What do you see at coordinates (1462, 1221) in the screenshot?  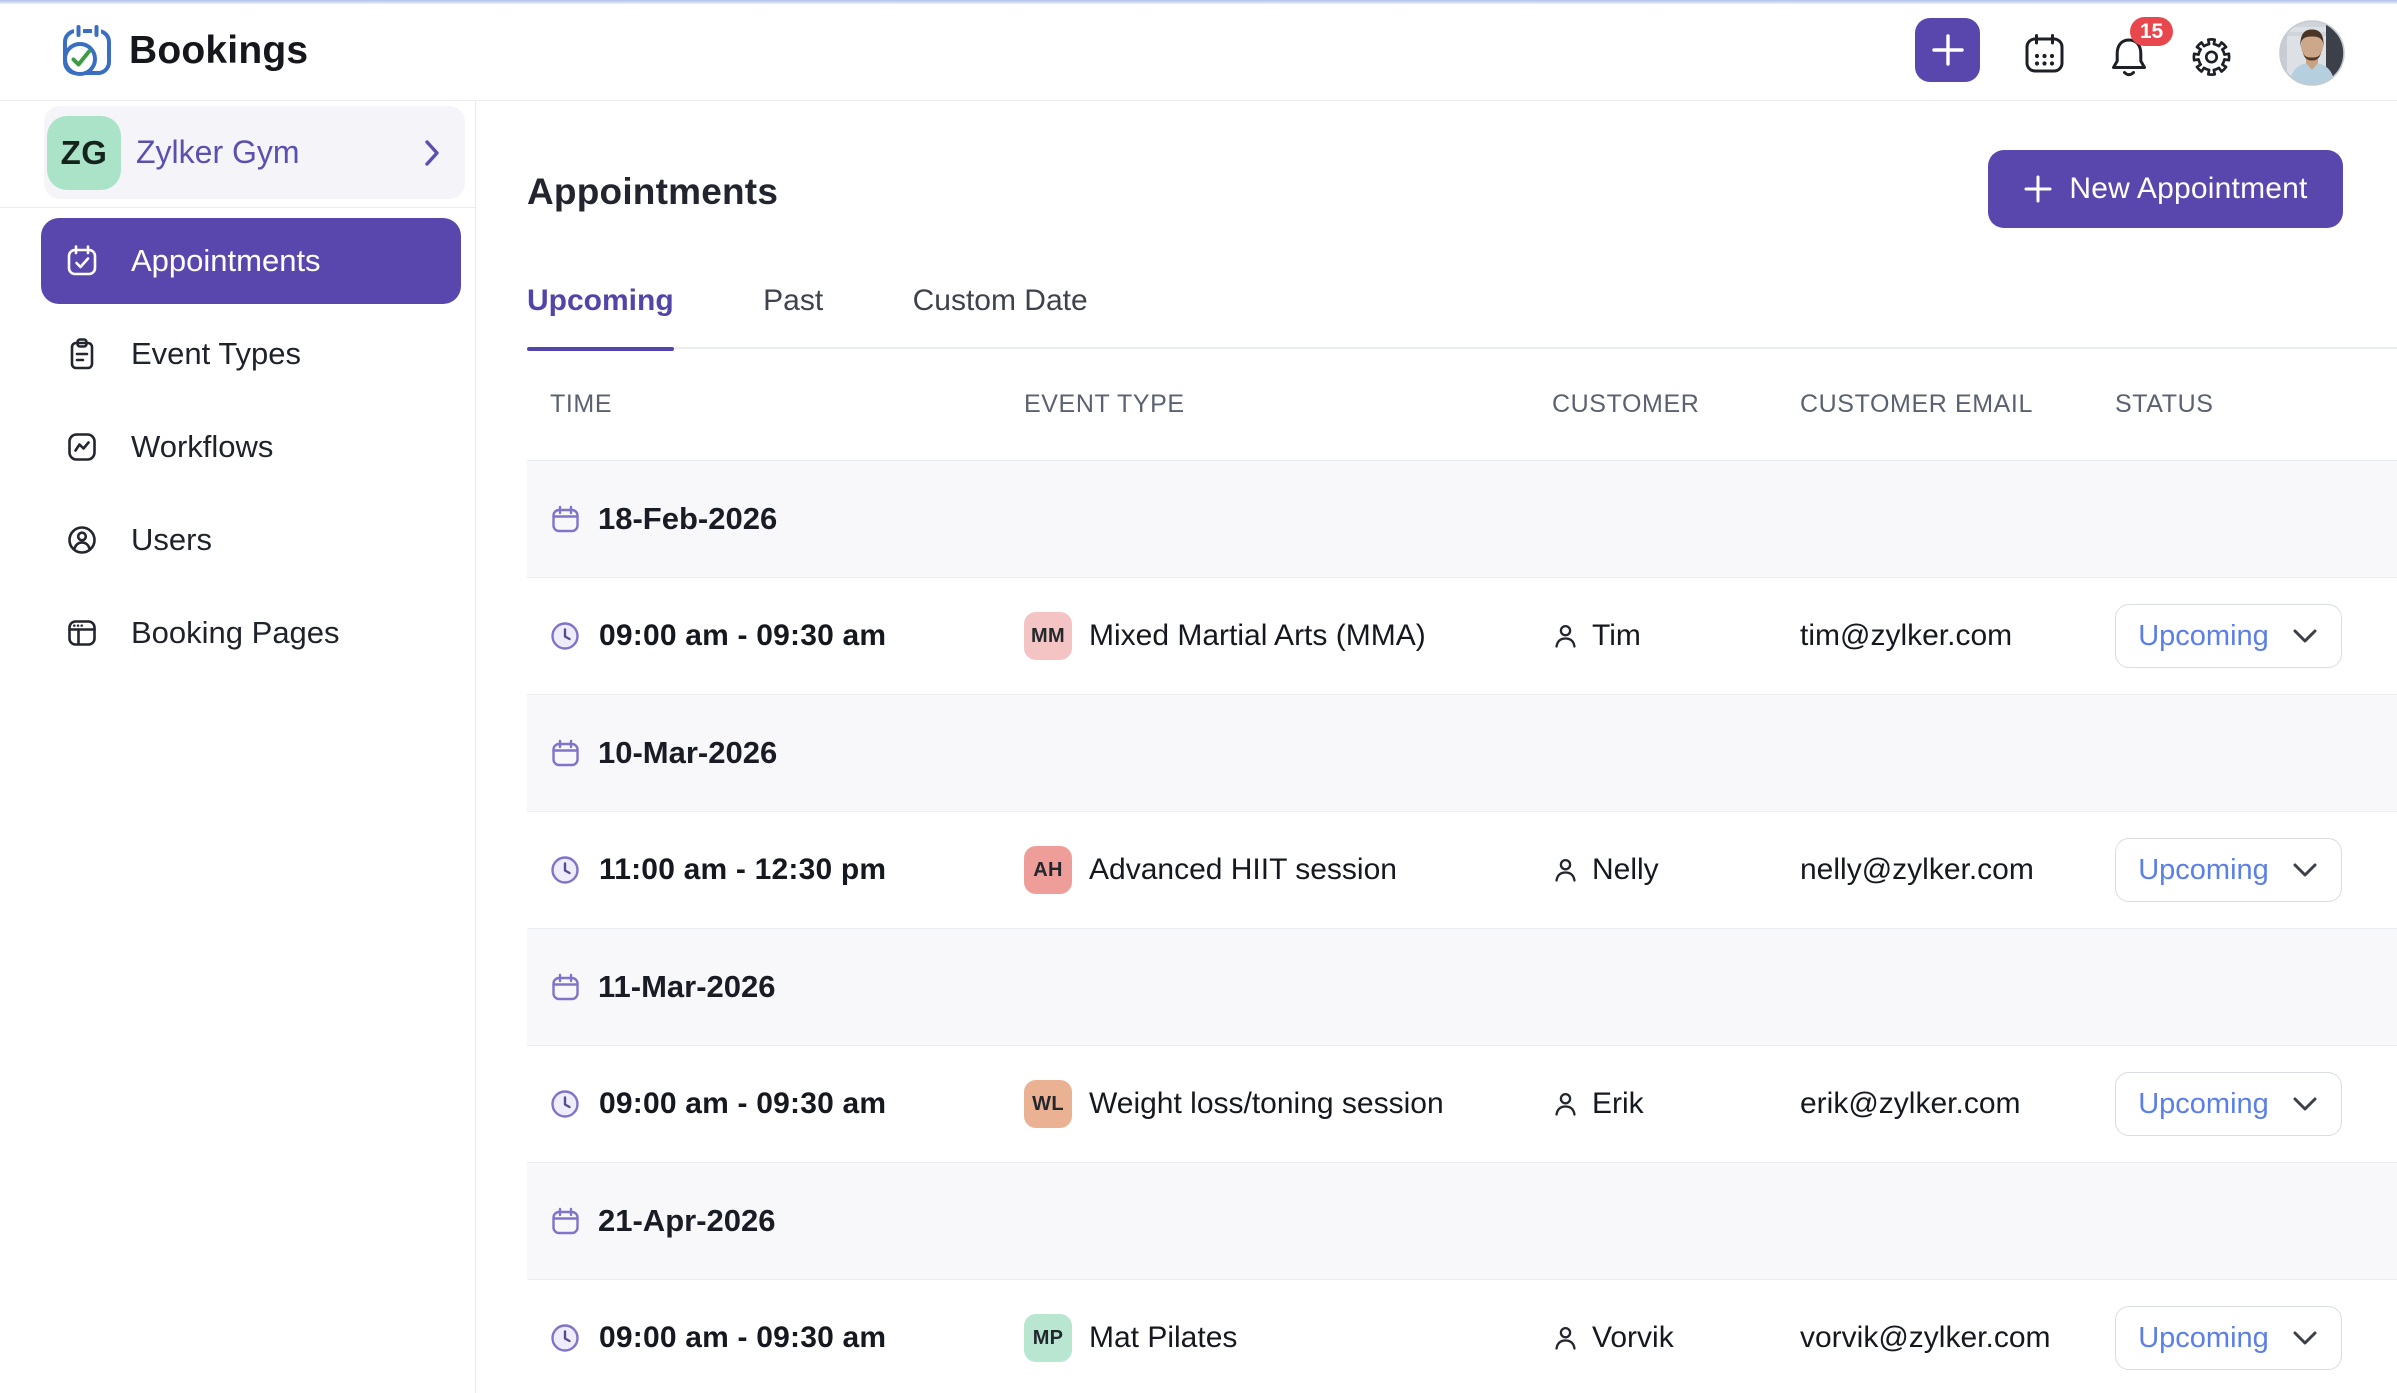 I see `date-group-row: 21-Apr-2026` at bounding box center [1462, 1221].